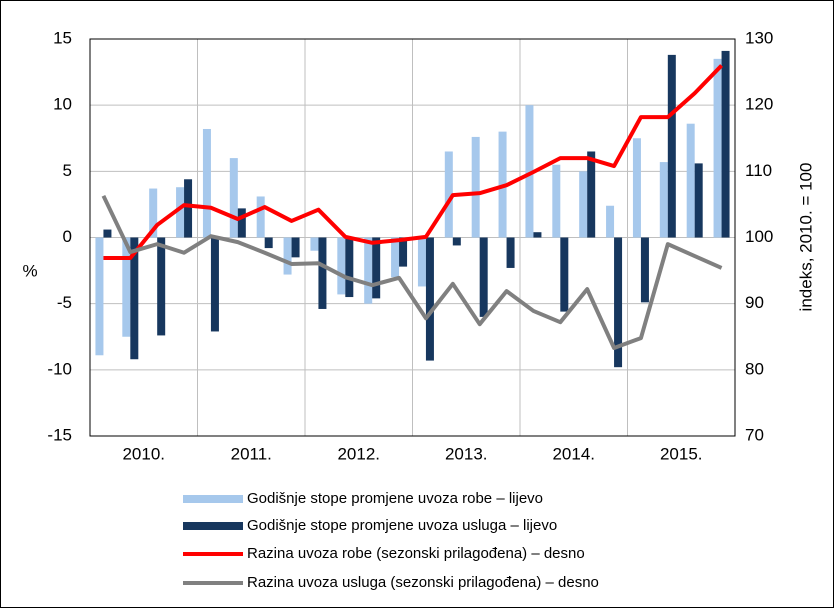  Describe the element at coordinates (62, 104) in the screenshot. I see `y-tick-label: 10` at that location.